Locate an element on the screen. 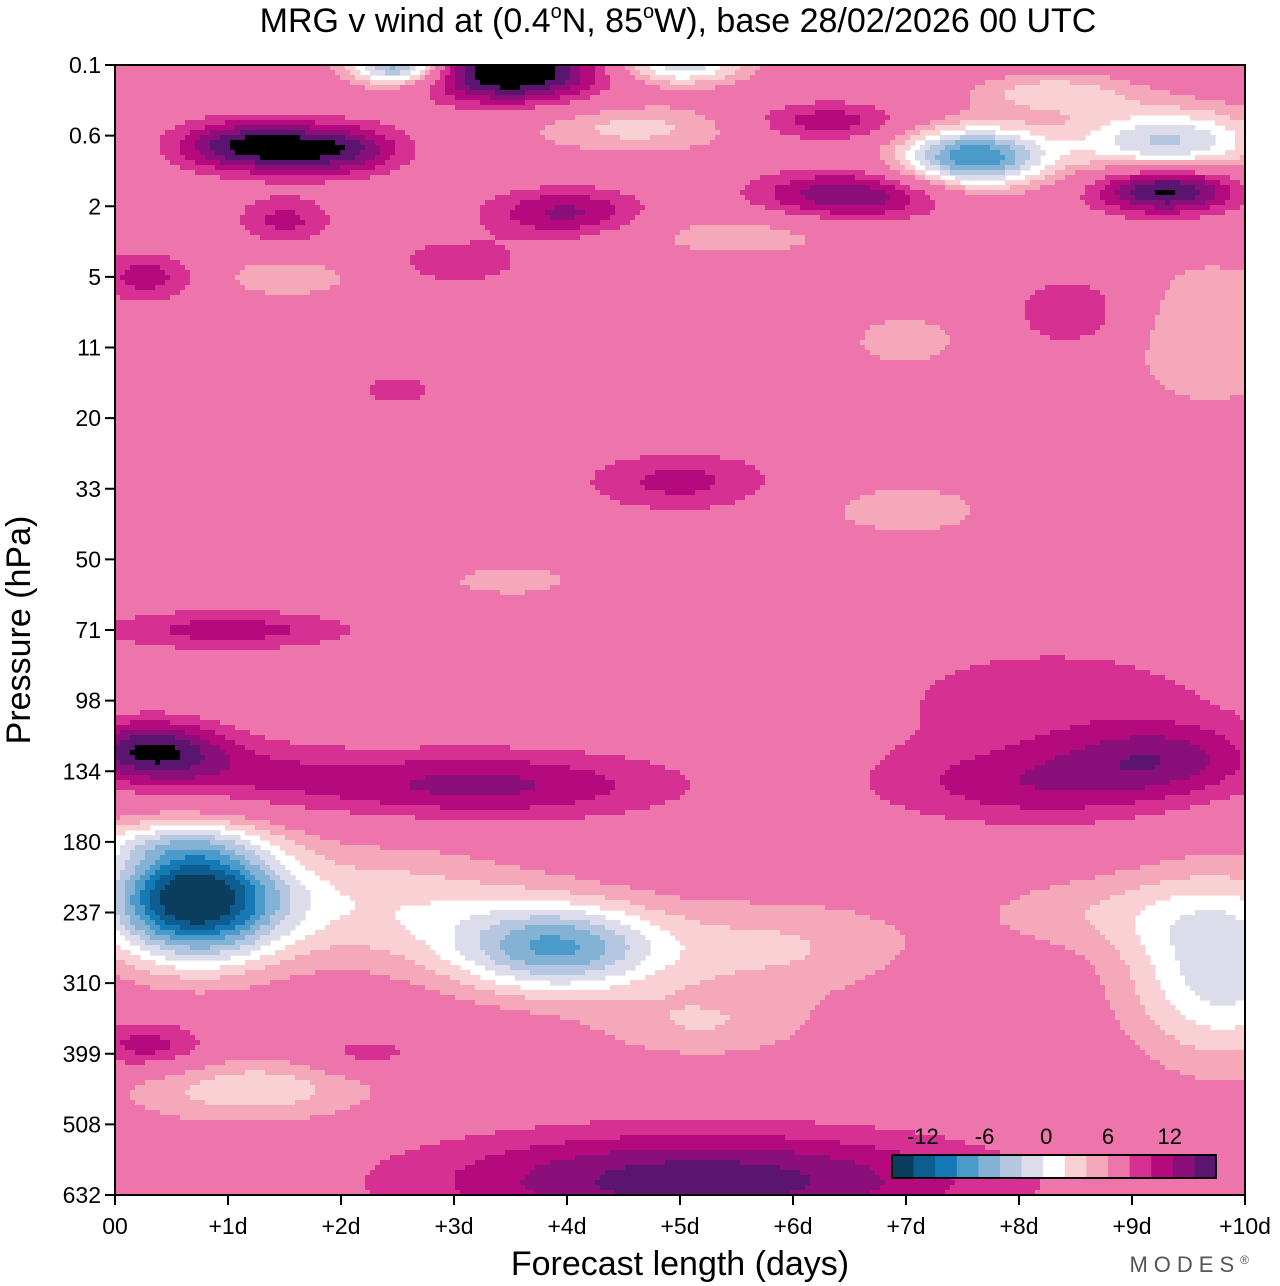 Image resolution: width=1280 pixels, height=1286 pixels. x-tick-label: +2d is located at coordinates (340, 1226).